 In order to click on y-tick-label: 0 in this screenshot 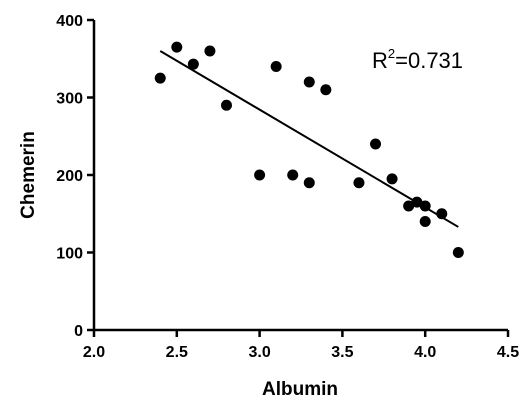, I will do `click(78, 331)`.